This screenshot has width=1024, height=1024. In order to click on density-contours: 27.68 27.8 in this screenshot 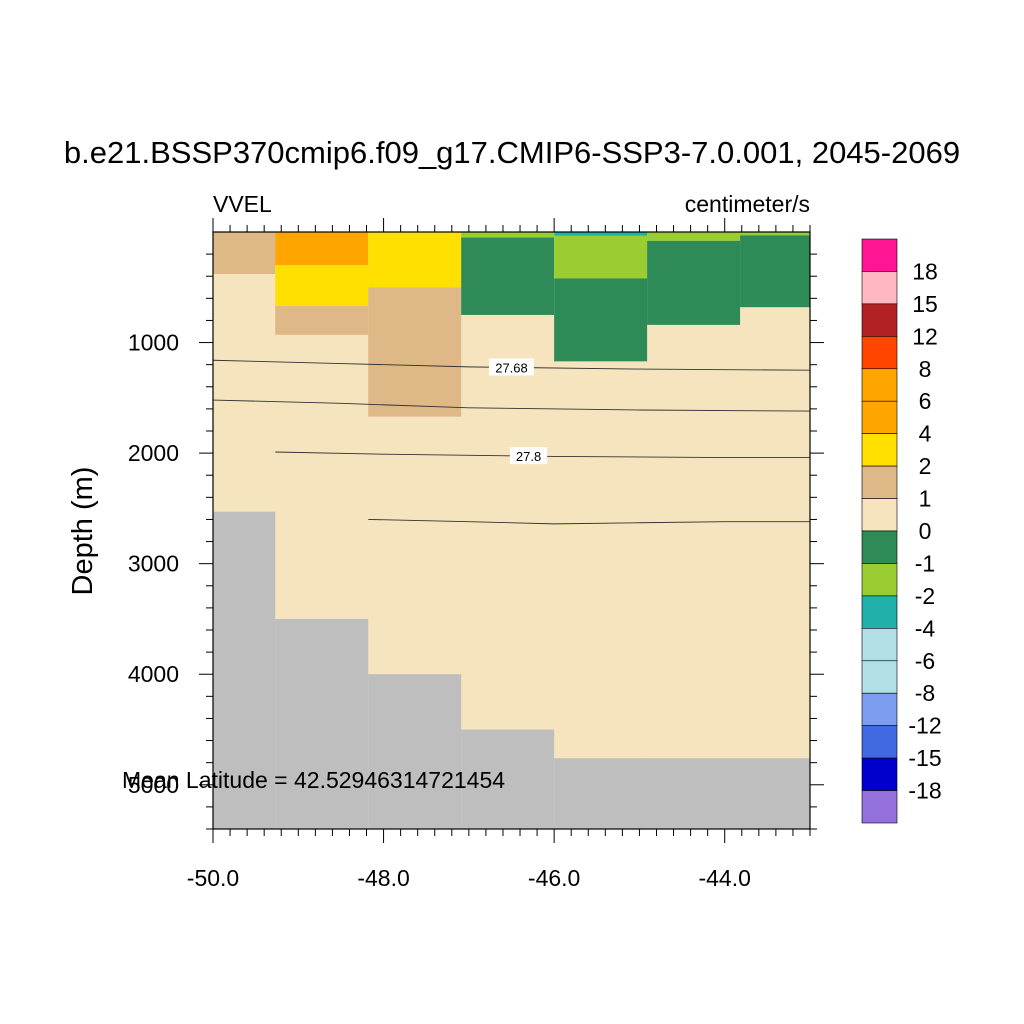, I will do `click(511, 441)`.